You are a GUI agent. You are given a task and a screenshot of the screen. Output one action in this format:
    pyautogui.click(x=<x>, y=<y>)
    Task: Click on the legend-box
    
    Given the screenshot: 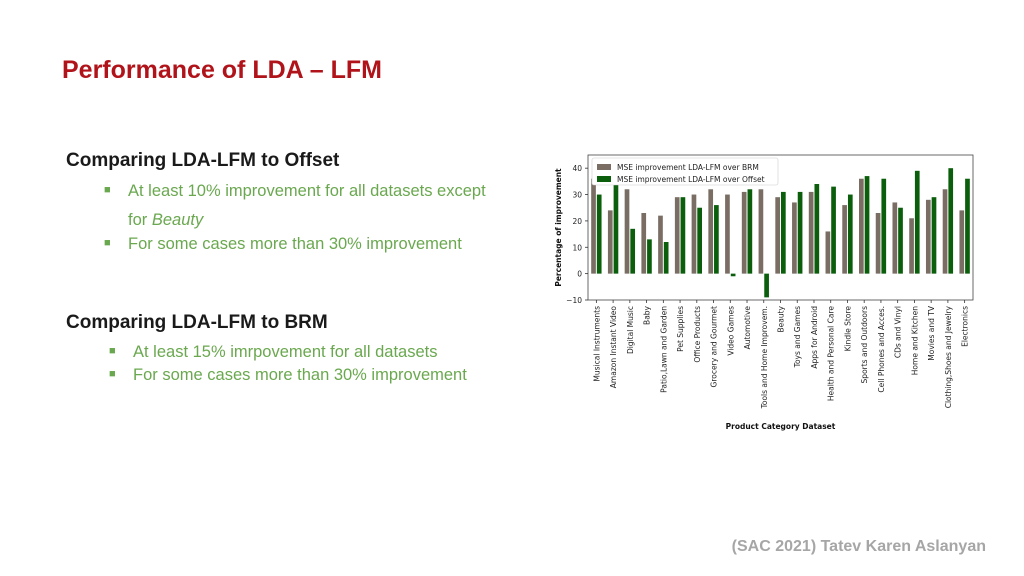 What is the action you would take?
    pyautogui.click(x=685, y=171)
    